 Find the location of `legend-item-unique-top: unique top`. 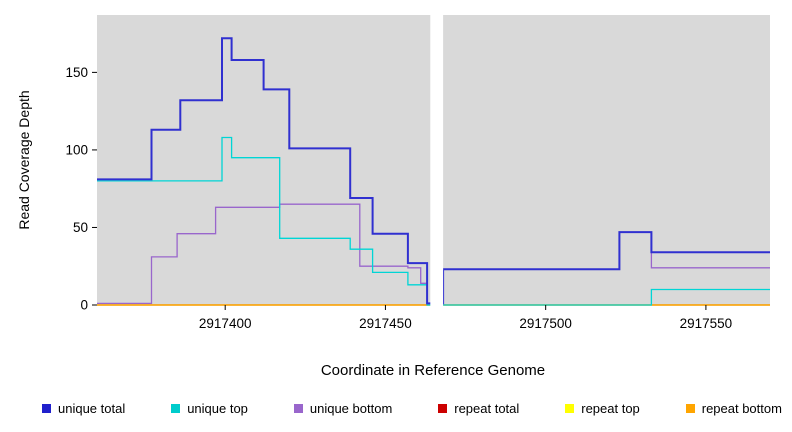

legend-item-unique-top: unique top is located at coordinates (209, 408).